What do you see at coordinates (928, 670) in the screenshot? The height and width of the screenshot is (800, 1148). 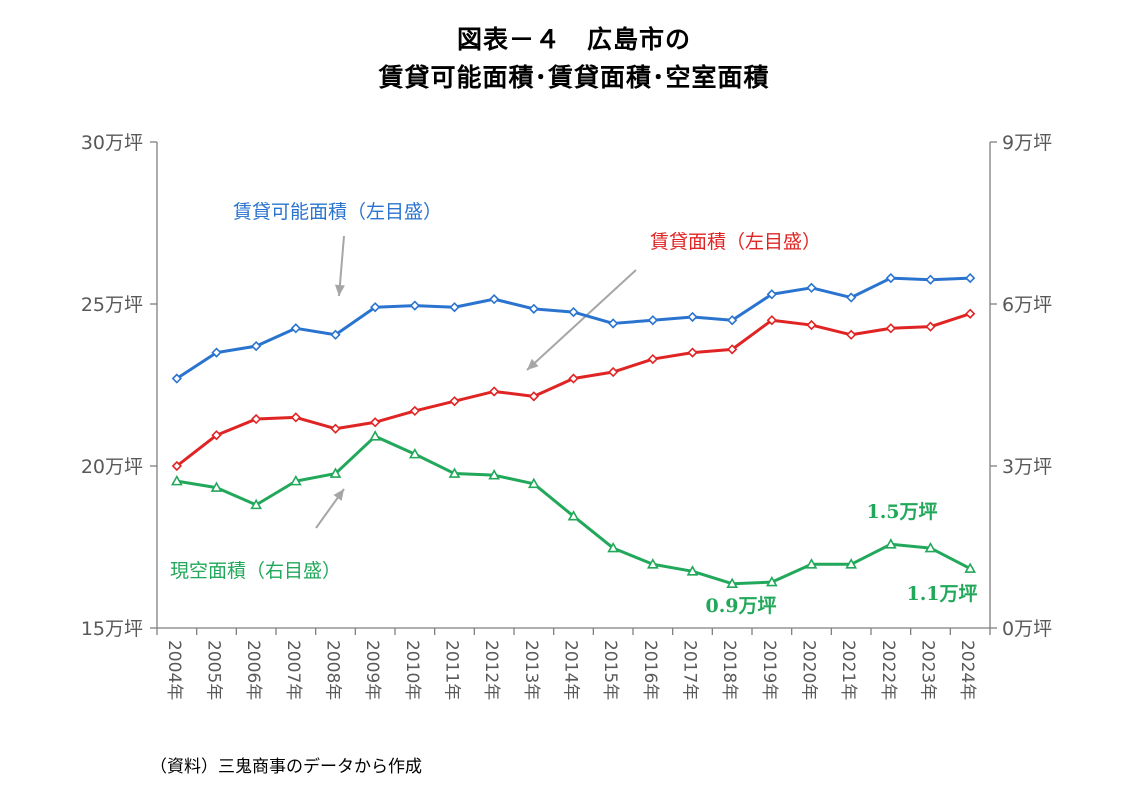 I see `x-tick-label: 2023年` at bounding box center [928, 670].